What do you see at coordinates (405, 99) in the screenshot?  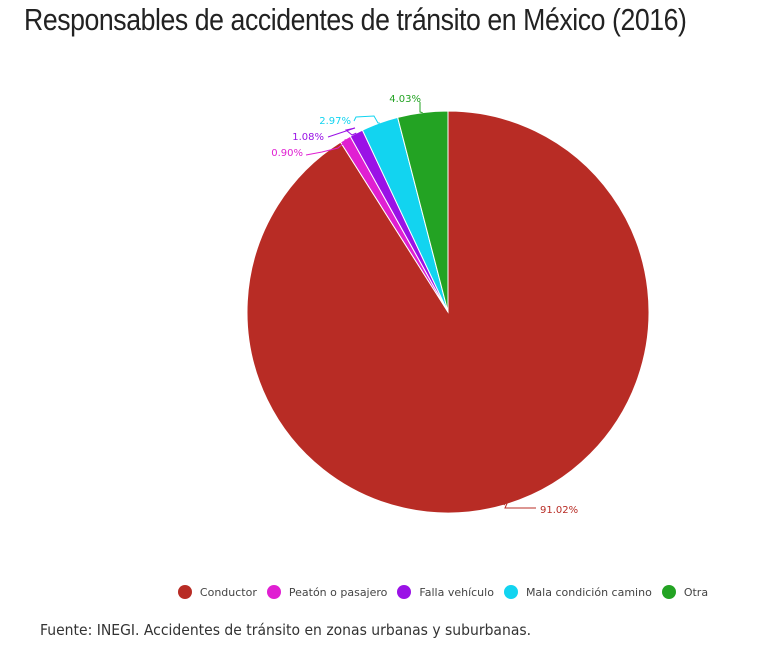 I see `slice-label-4: 4.03%` at bounding box center [405, 99].